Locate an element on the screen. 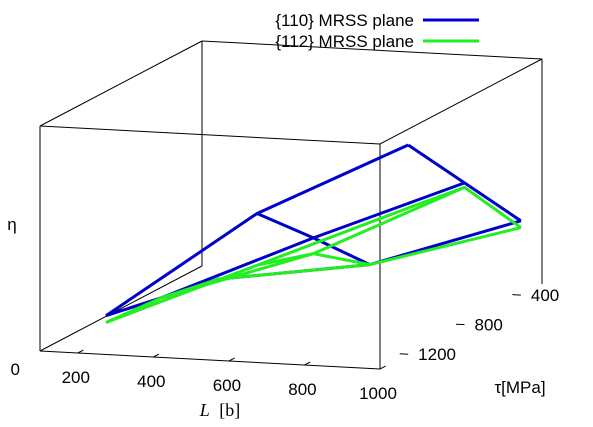 The image size is (593, 427). x-axis-label: L [b] is located at coordinates (220, 410).